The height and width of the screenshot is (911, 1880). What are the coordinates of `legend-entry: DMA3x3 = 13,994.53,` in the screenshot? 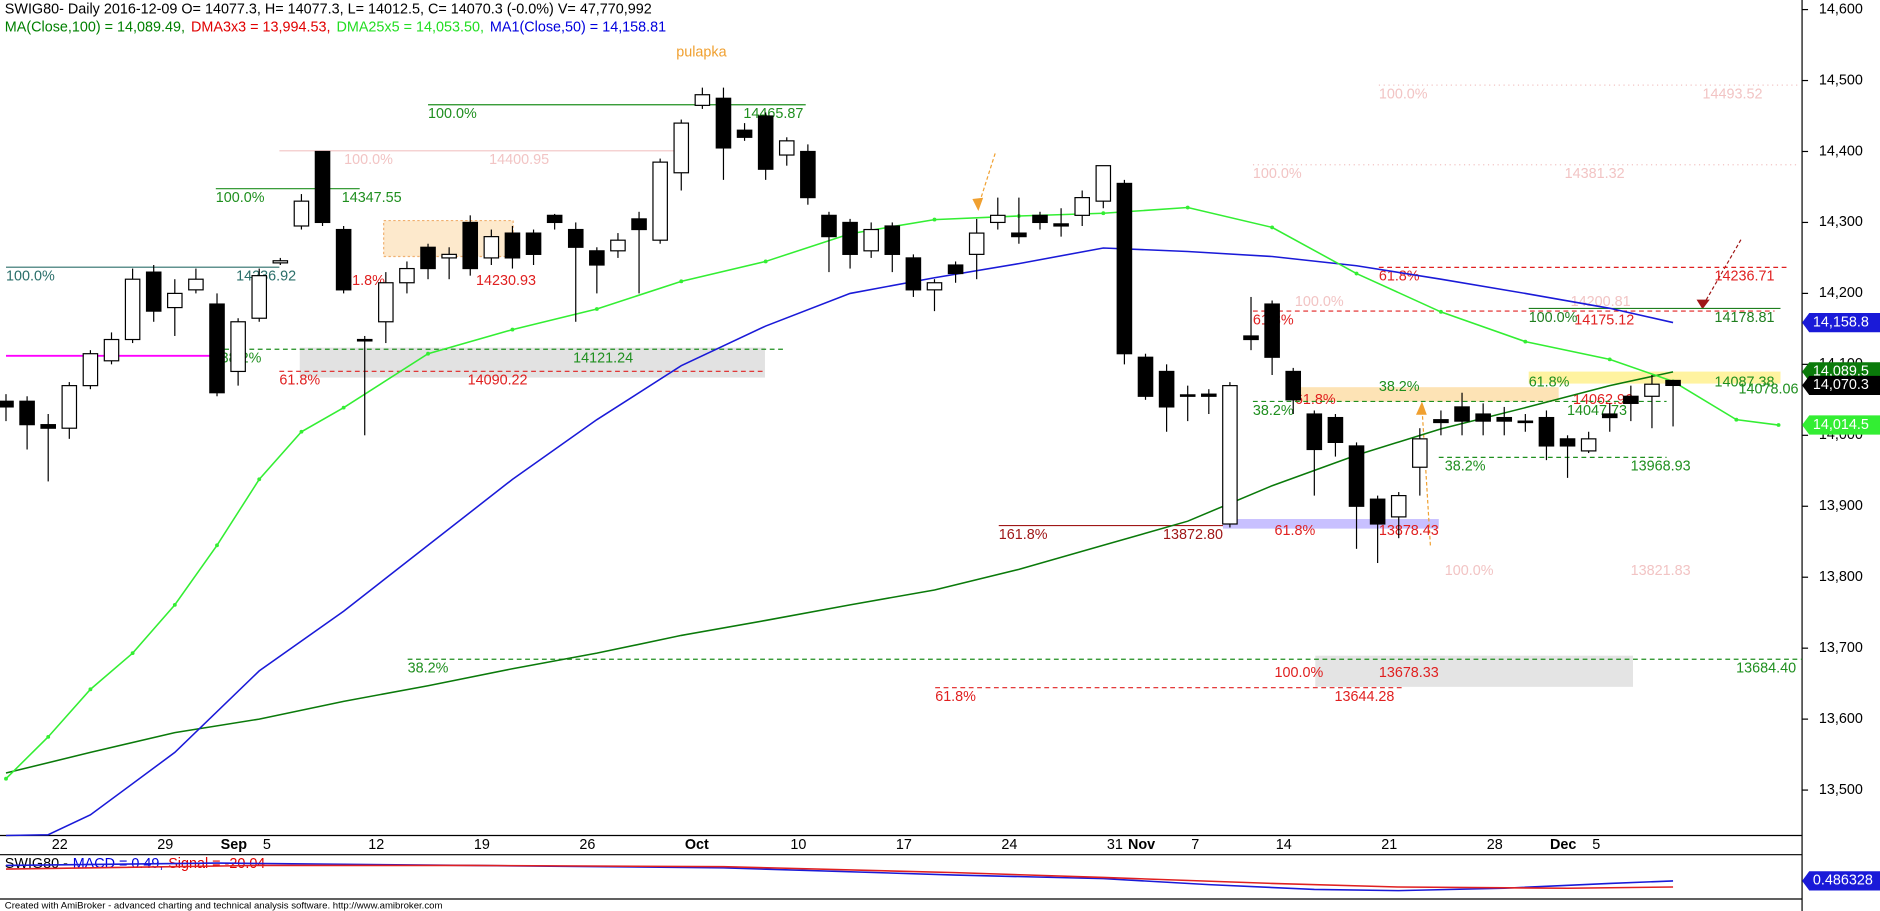 It's located at (260, 27).